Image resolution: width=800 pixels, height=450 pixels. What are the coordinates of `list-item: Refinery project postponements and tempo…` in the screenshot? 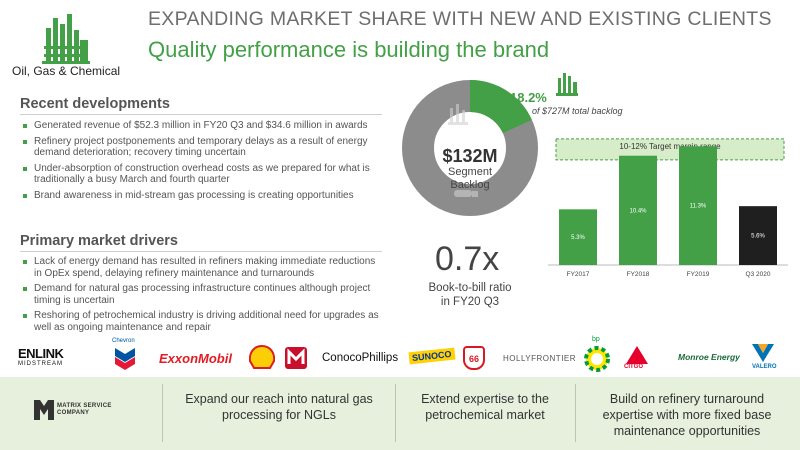 It's located at (201, 147).